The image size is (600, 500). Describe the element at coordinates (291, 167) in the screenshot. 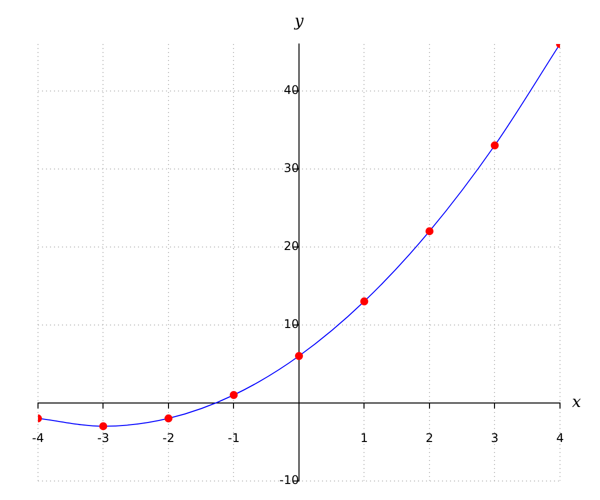

I see `y-tick-label: 30` at that location.